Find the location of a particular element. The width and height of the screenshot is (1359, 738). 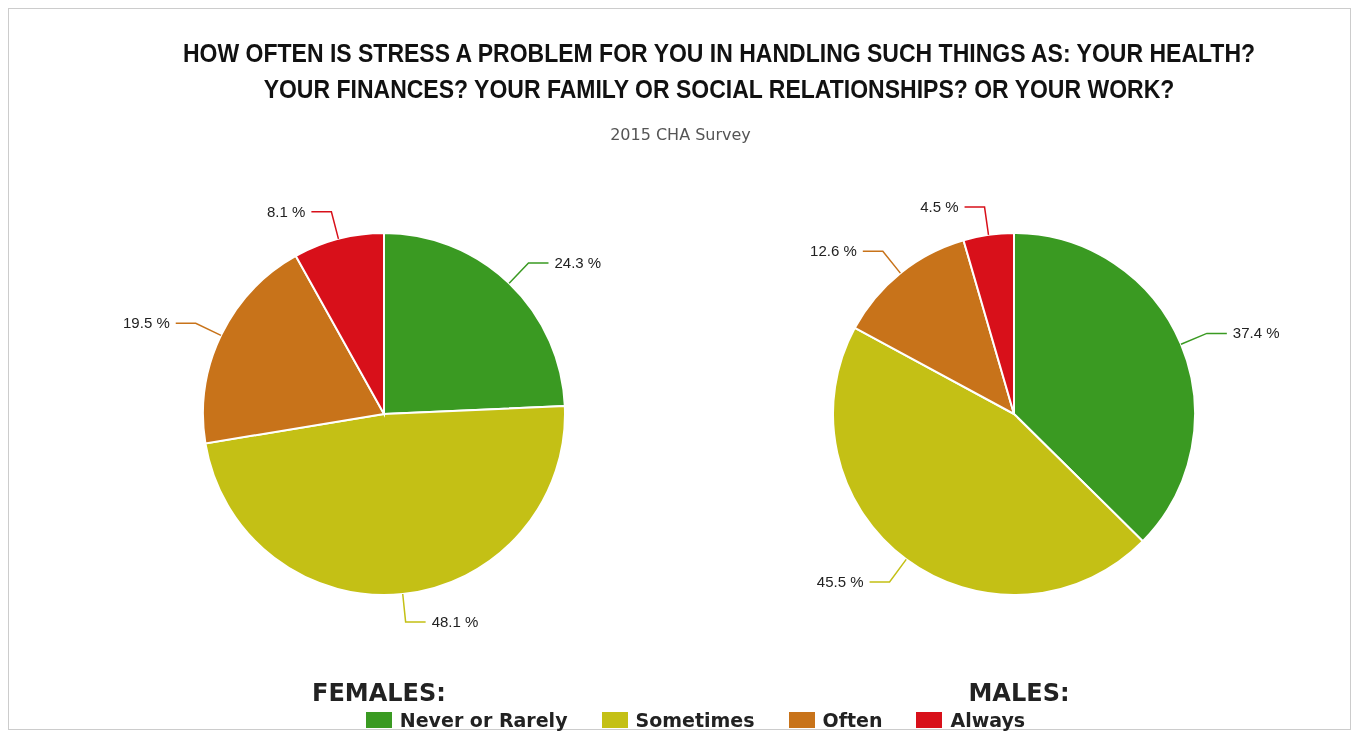

text: FEMALES: is located at coordinates (379, 693).